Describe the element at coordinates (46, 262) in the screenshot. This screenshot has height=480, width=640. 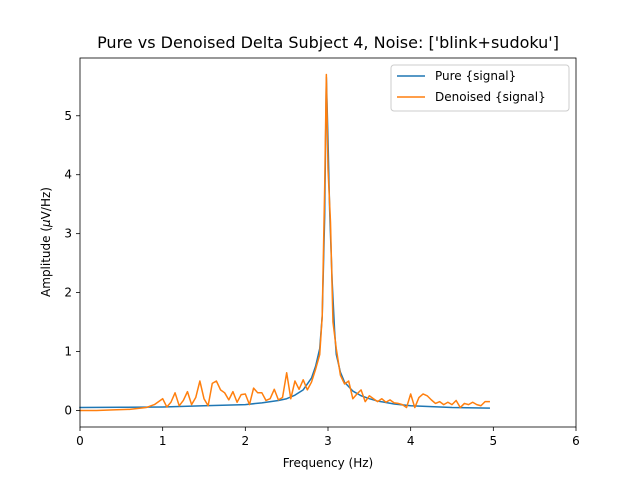
I see `y-axis-label-prefix: Amplitude (` at that location.